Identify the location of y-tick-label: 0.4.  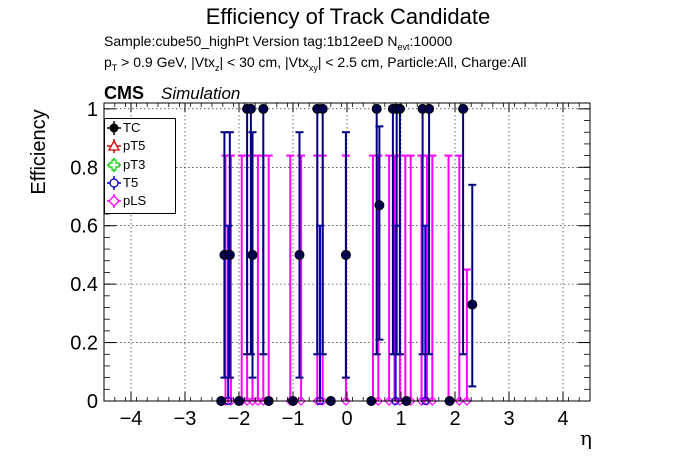
(84, 285).